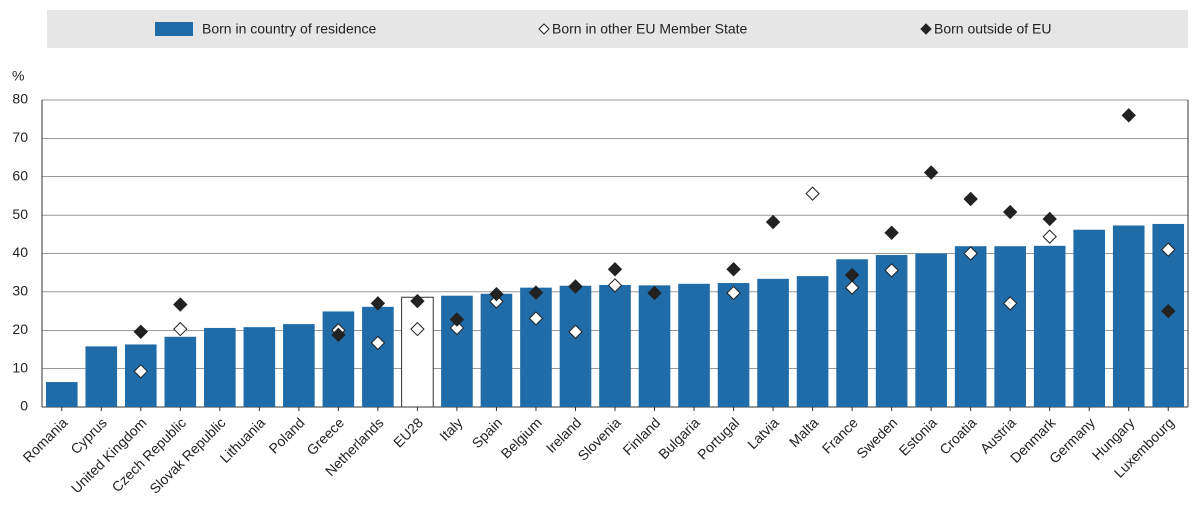  I want to click on x-tick-label: Malta, so click(804, 432).